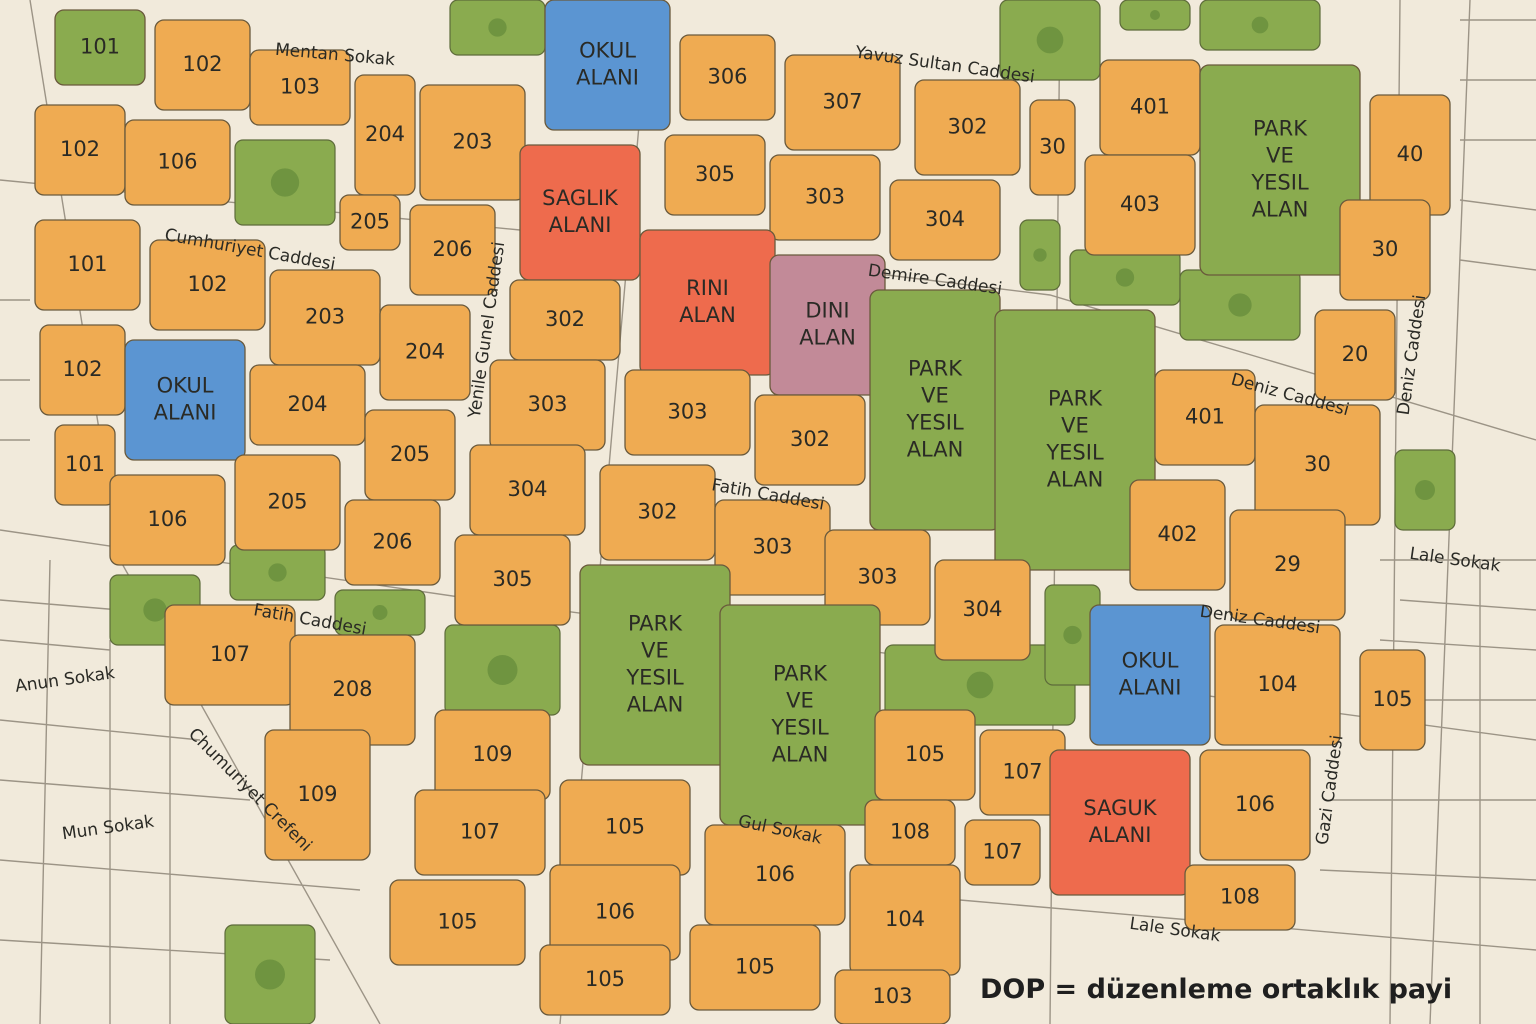 Image resolution: width=1536 pixels, height=1024 pixels. What do you see at coordinates (300, 87) in the screenshot?
I see `parcel-label: 103` at bounding box center [300, 87].